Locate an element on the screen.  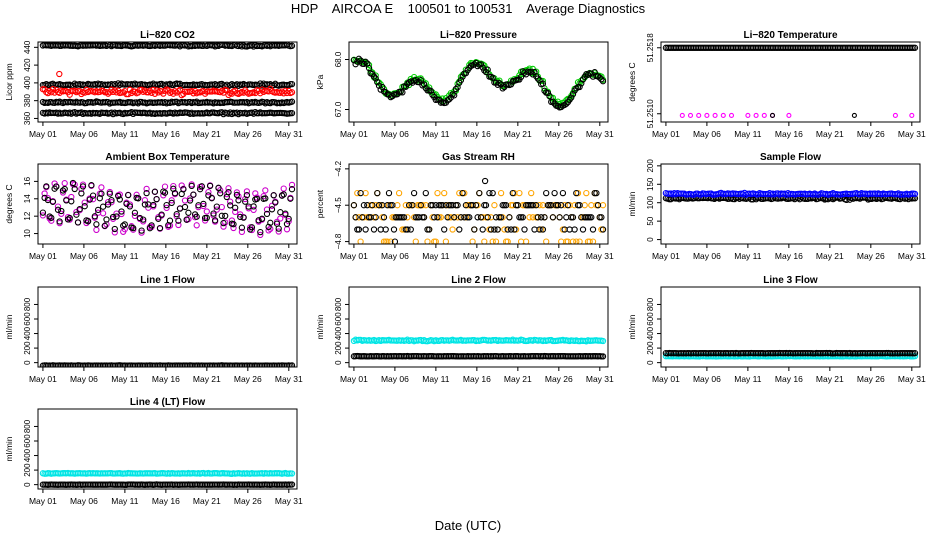
series-black-low is located at coordinates (167, 102).